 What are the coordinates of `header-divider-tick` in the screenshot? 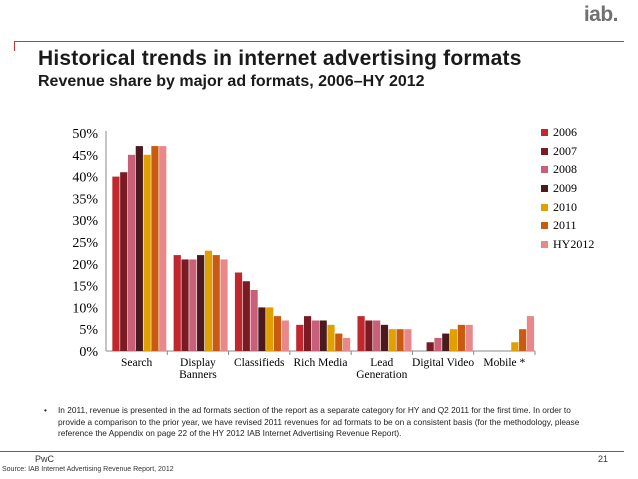 It's located at (14, 46).